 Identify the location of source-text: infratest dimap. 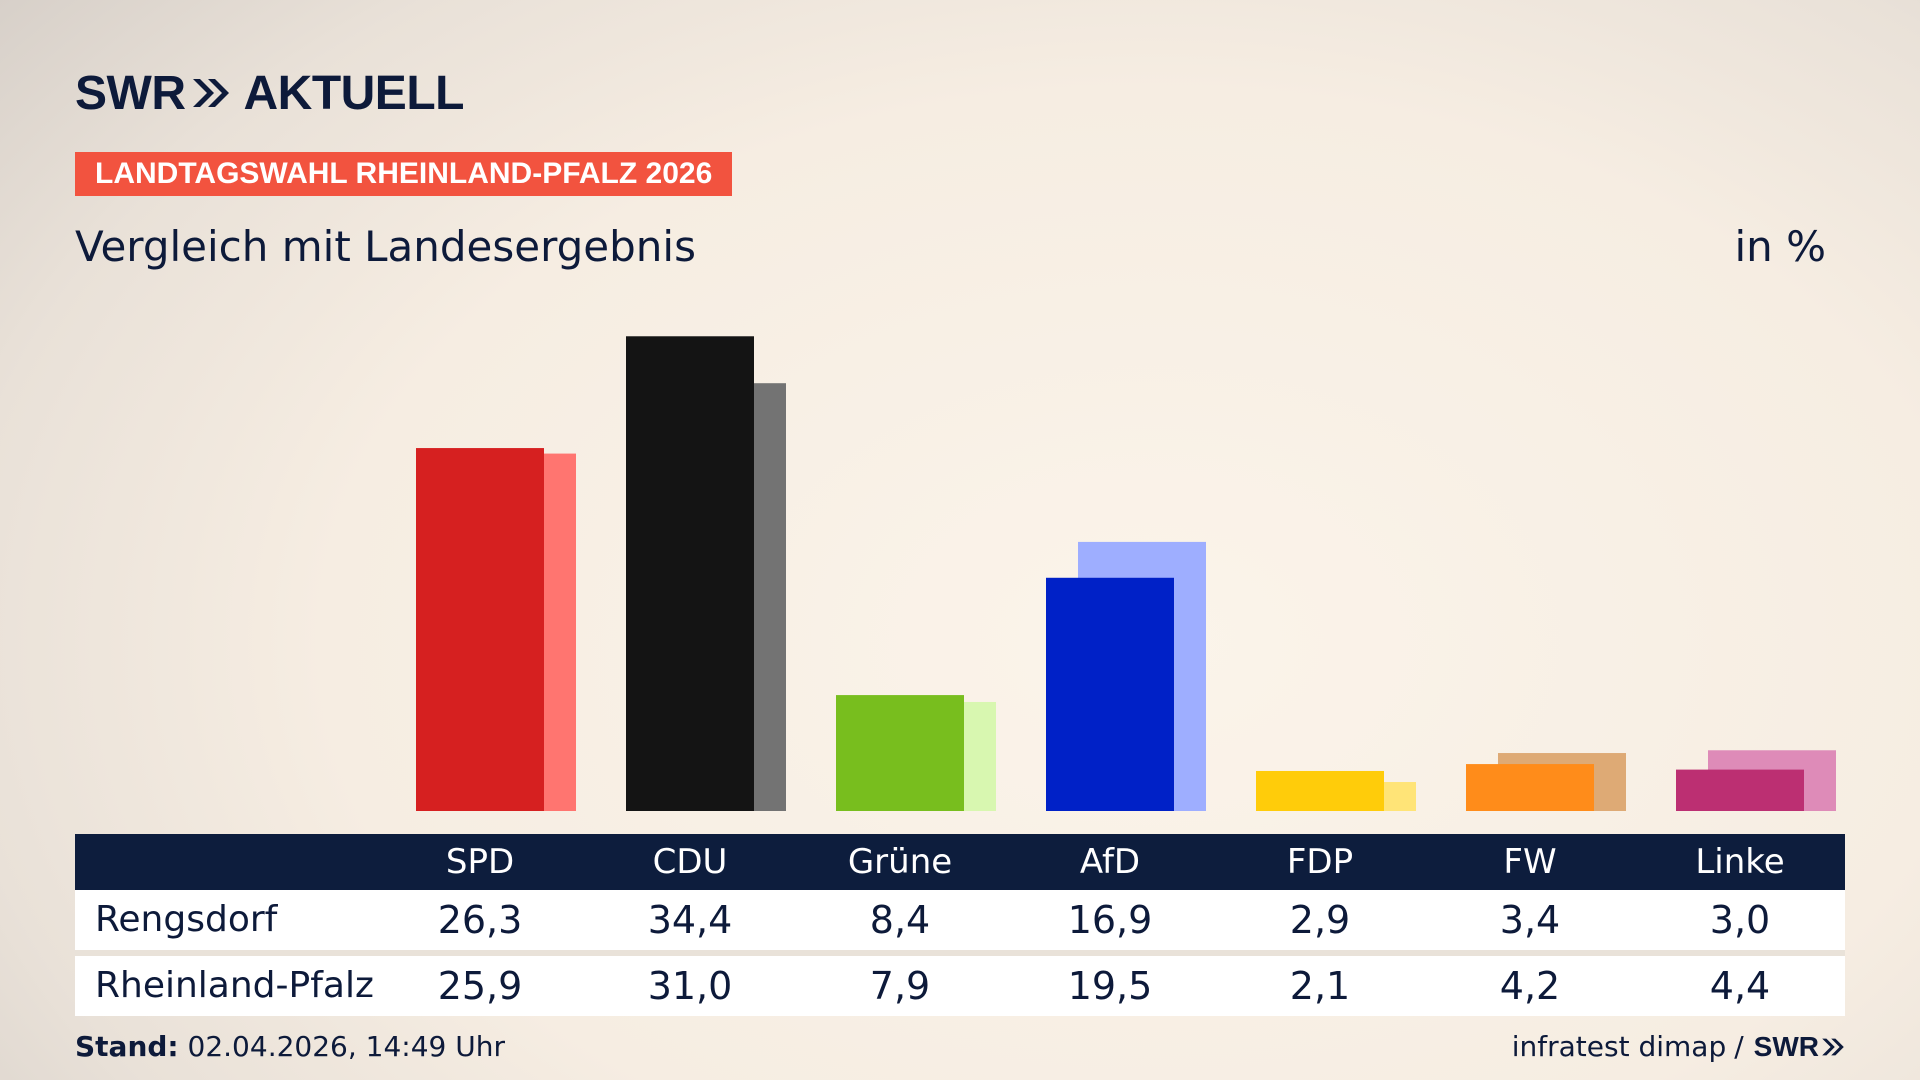
(1619, 1046).